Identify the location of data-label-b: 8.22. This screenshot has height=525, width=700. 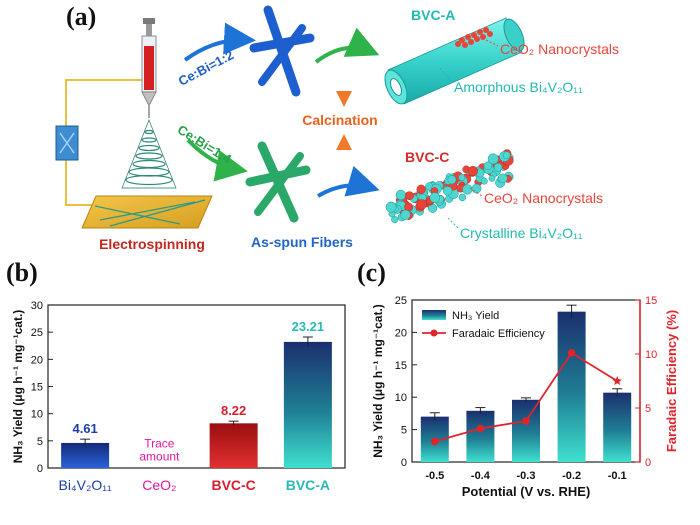
(233, 410).